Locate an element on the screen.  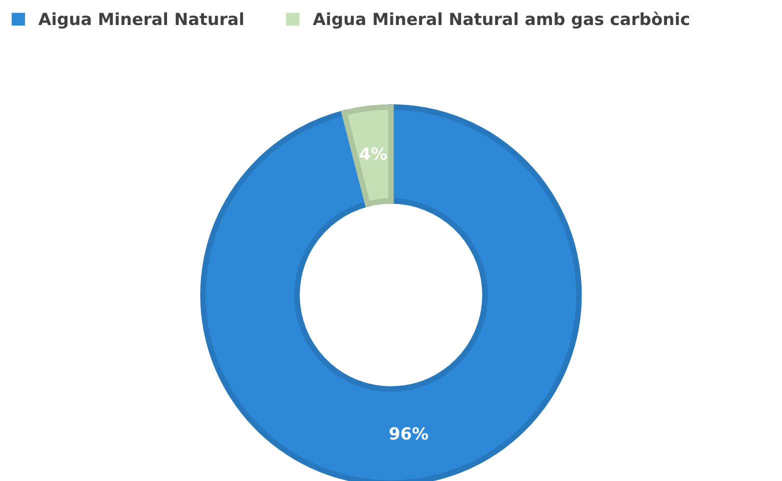
data-label: 96% is located at coordinates (409, 433).